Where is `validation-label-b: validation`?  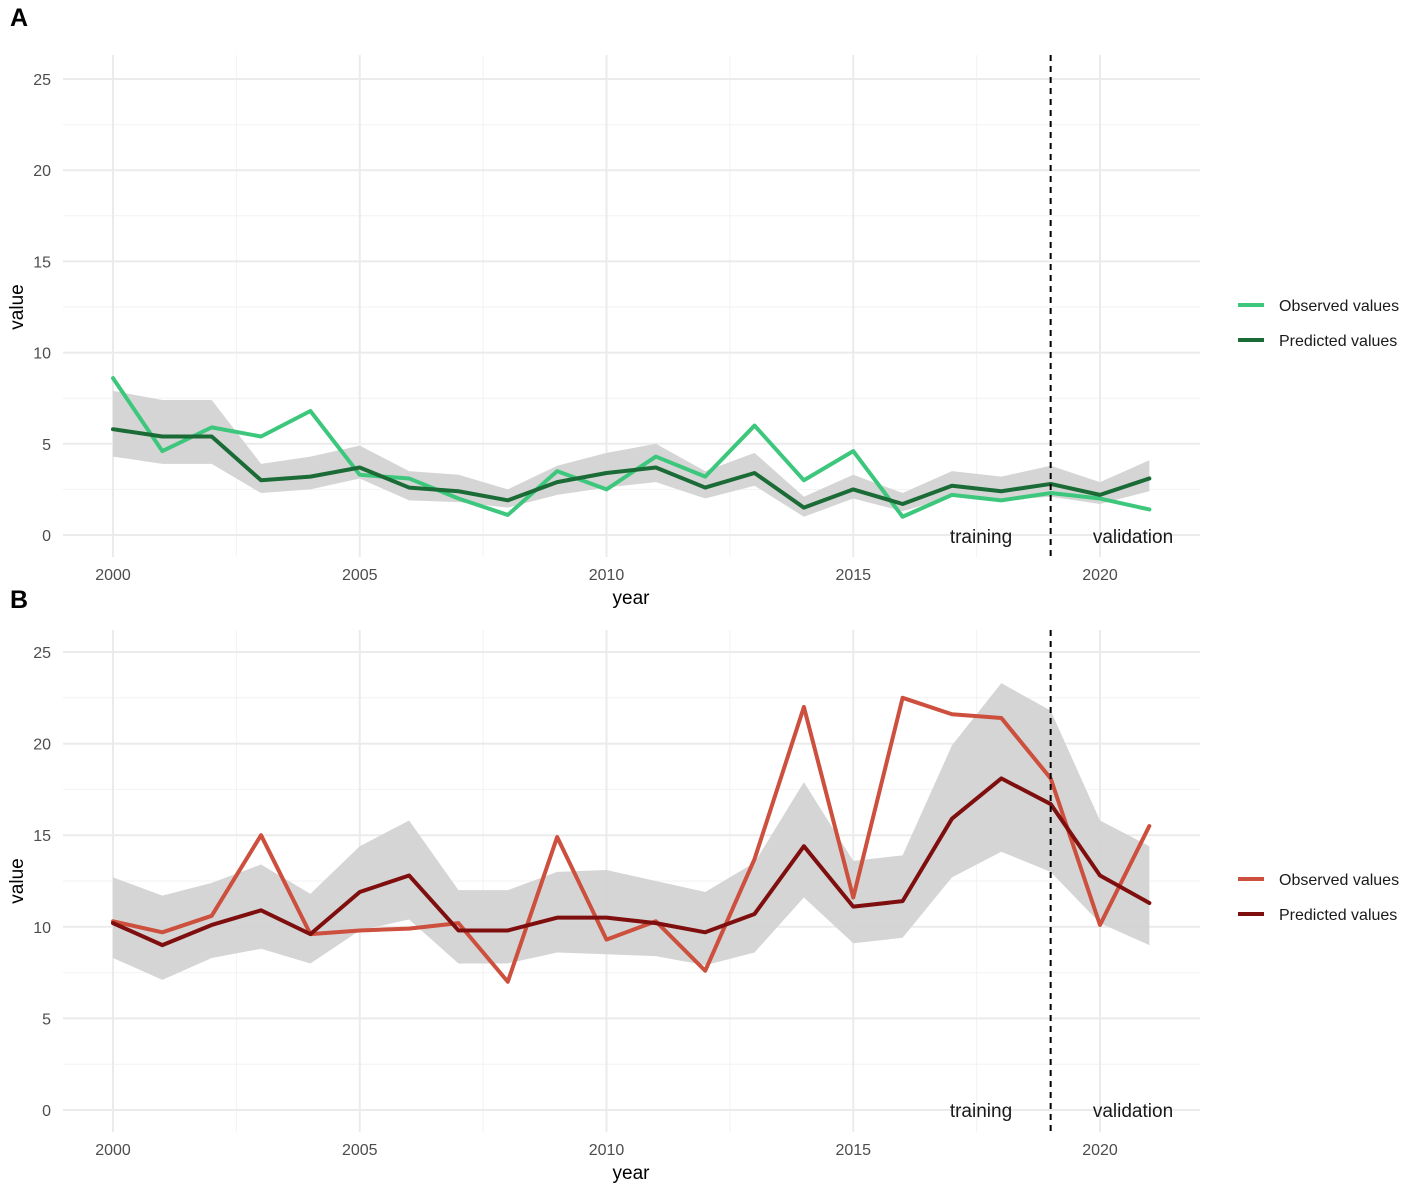
validation-label-b: validation is located at coordinates (1133, 1111).